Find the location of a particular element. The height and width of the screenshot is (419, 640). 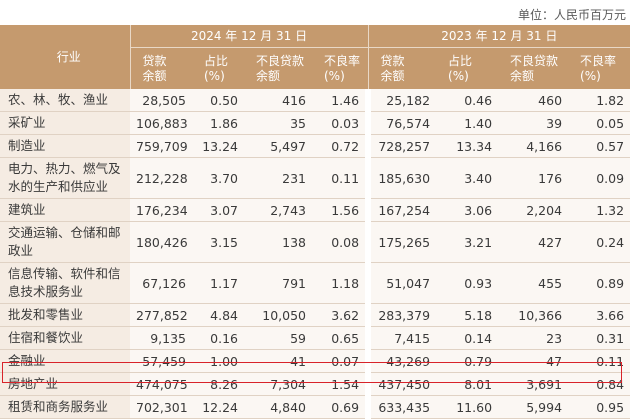

header-npl-balance-2024: 不良贷款余额 is located at coordinates (278, 68).